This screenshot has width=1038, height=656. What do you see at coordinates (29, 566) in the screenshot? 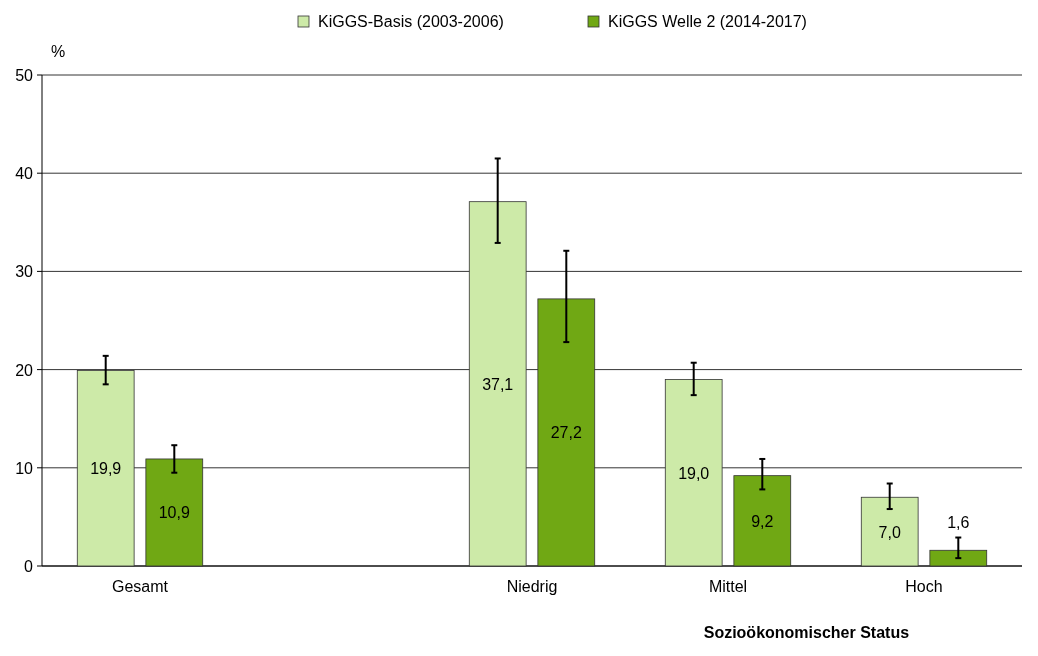
I see `y-tick-label: 0` at bounding box center [29, 566].